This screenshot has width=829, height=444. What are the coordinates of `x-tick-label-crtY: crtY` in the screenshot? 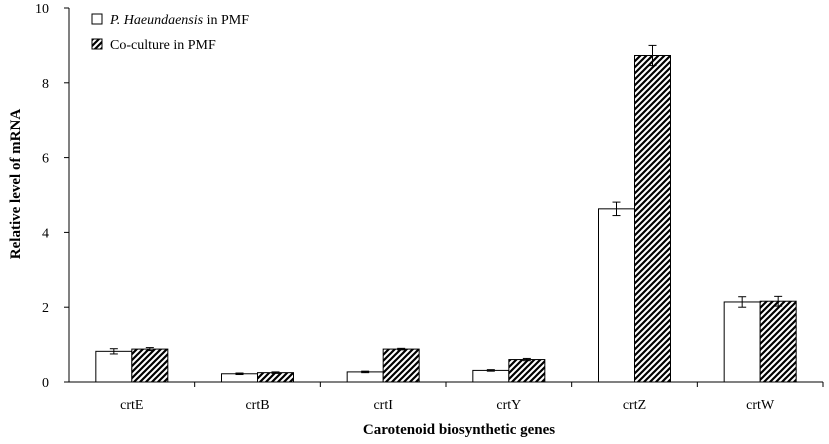 It's located at (508, 405).